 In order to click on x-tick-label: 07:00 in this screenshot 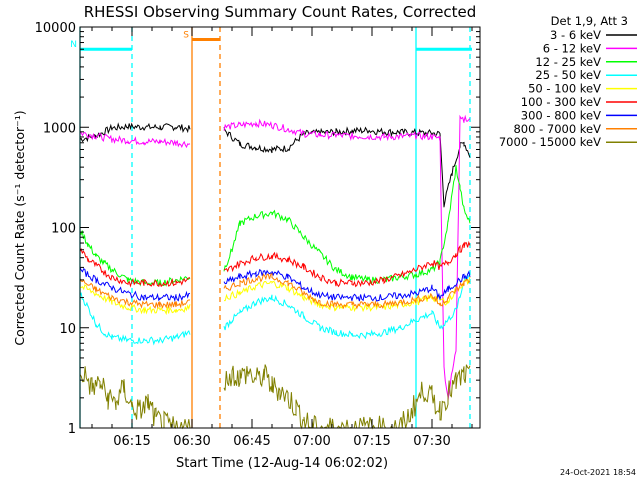, I will do `click(311, 441)`.